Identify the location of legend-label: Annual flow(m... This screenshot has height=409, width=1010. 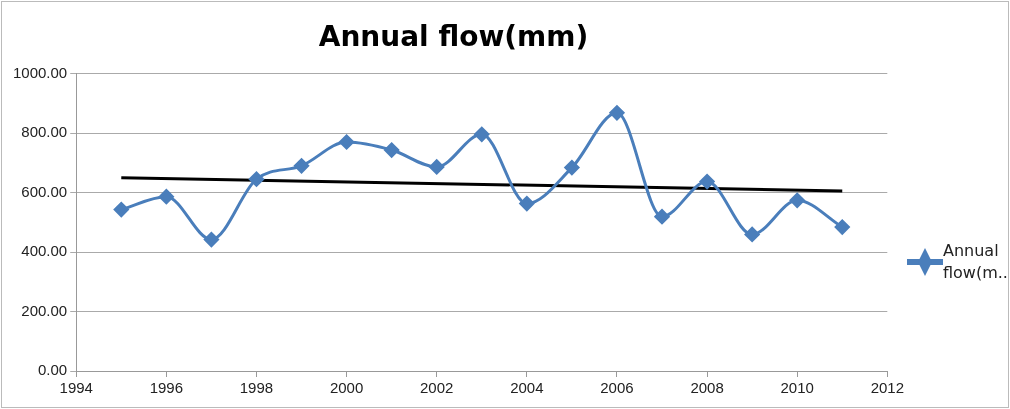
(976, 262).